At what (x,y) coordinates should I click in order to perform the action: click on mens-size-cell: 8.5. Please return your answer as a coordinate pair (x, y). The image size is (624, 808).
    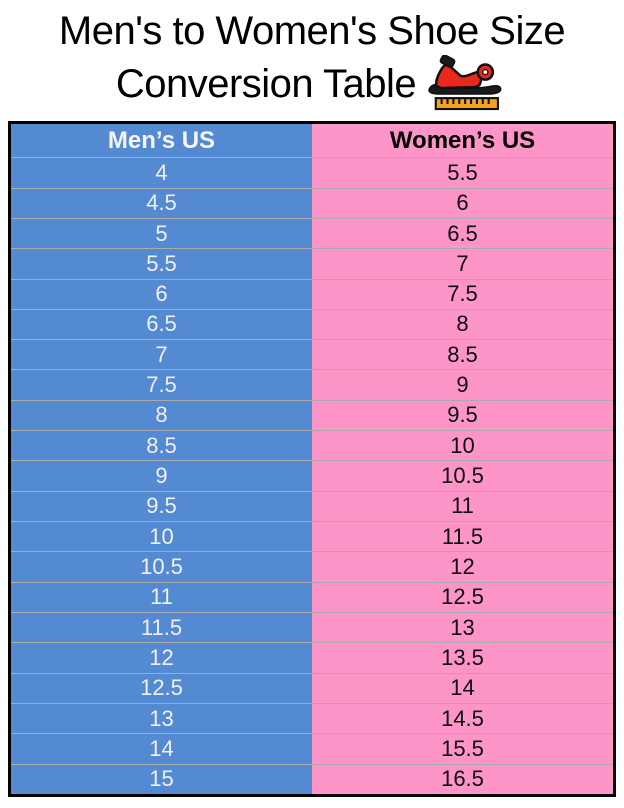
    Looking at the image, I should click on (161, 446).